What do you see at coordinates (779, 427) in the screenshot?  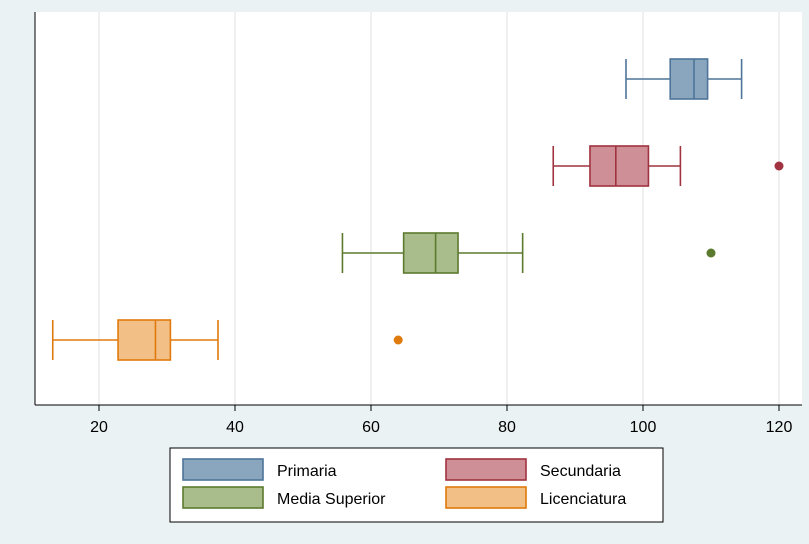 I see `x-tick-label-5: 120` at bounding box center [779, 427].